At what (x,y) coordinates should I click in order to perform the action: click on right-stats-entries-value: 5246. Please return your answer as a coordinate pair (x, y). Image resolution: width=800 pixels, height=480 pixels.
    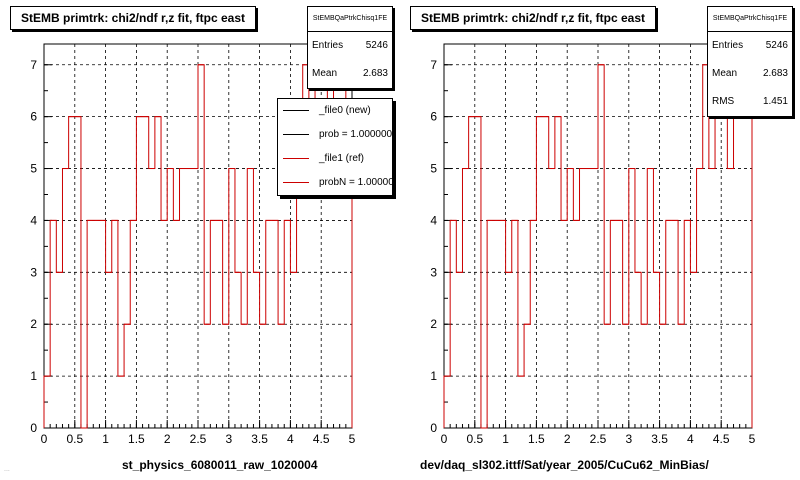
    Looking at the image, I should click on (776, 45).